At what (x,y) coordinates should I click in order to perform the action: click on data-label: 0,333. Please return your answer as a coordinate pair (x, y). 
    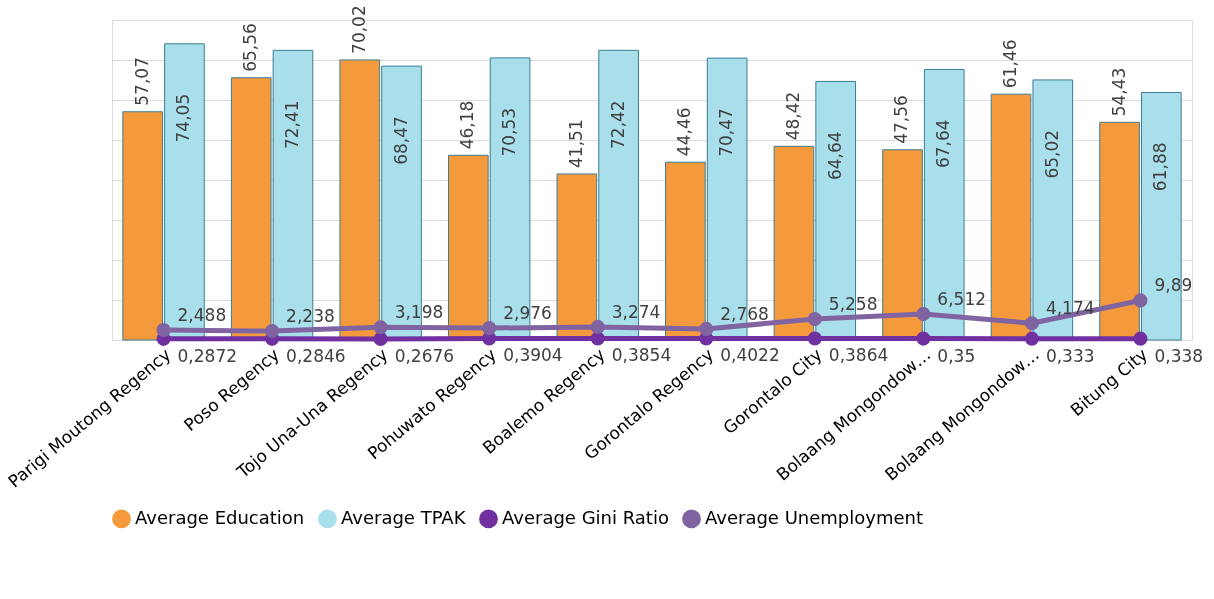
    Looking at the image, I should click on (1070, 355).